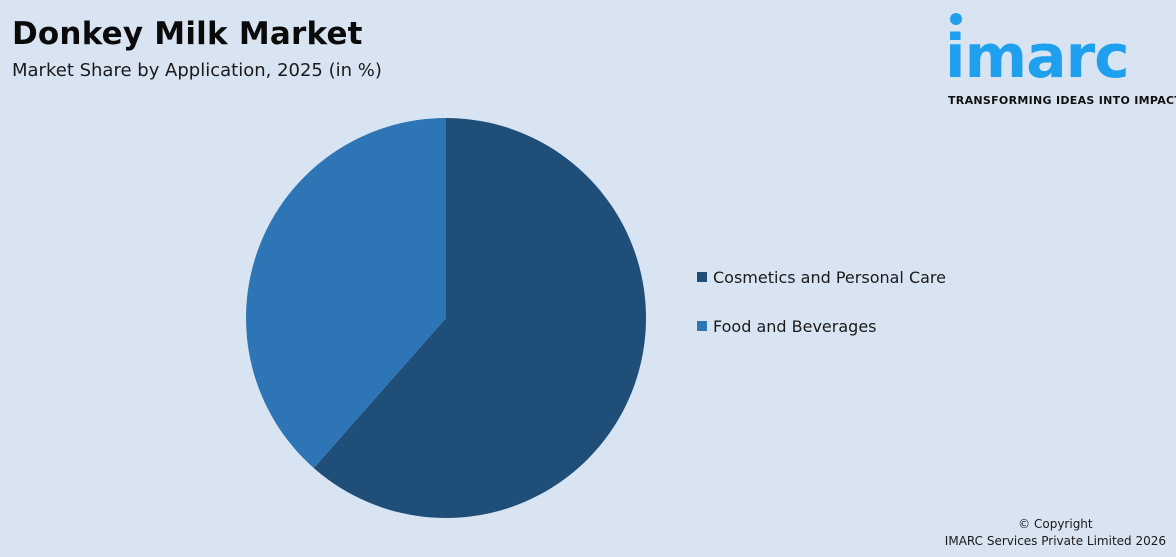  What do you see at coordinates (1037, 57) in the screenshot?
I see `logo-wordmark: imarc` at bounding box center [1037, 57].